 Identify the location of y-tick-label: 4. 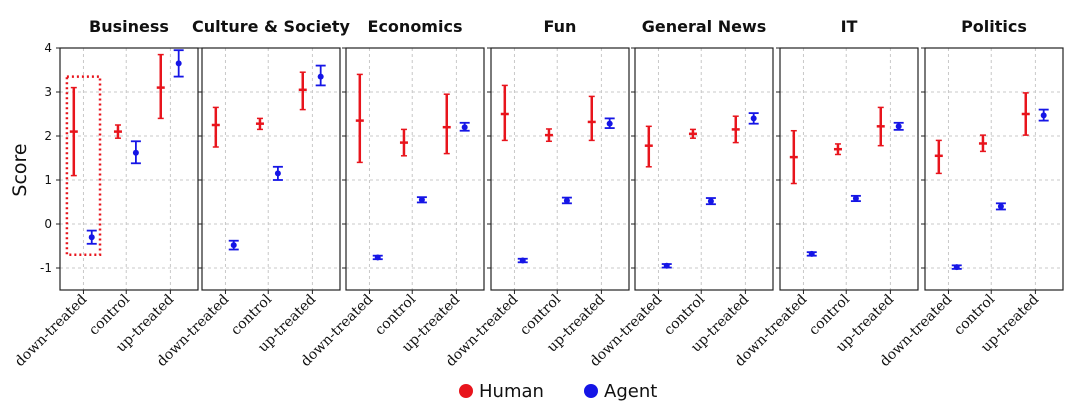
(48, 48).